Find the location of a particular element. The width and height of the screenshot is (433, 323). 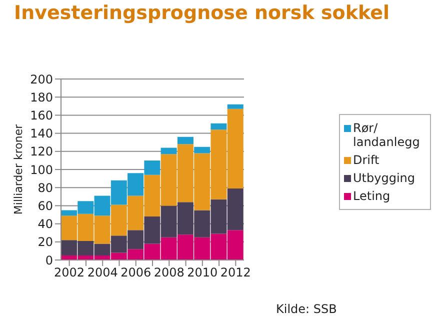

y-tick-label: 200 is located at coordinates (41, 79).